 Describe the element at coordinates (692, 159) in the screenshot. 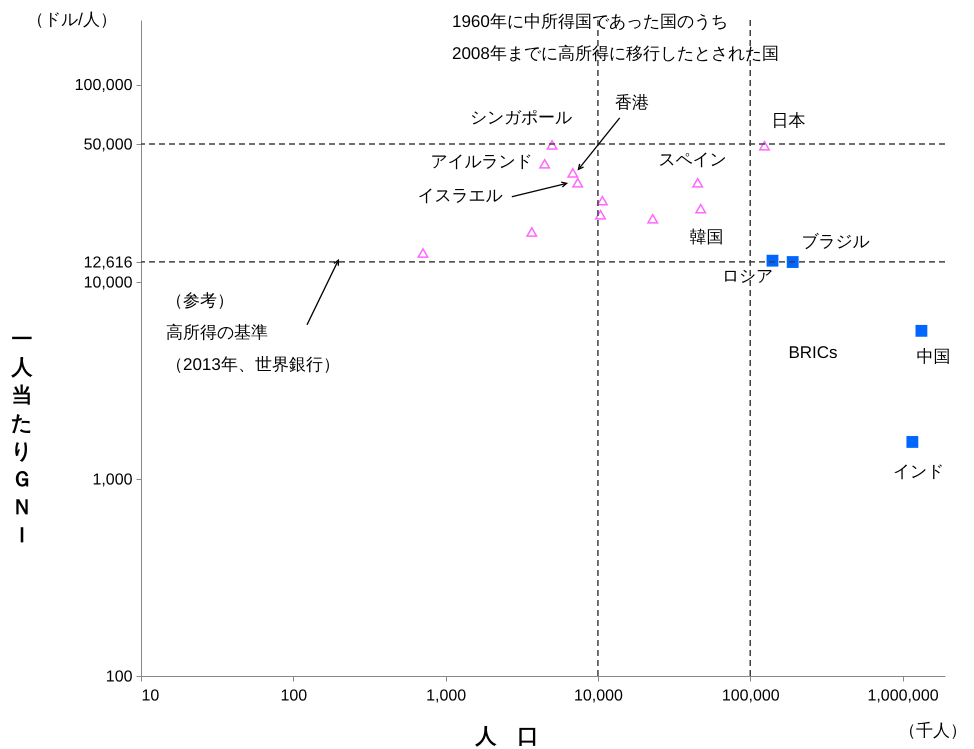

I see `annotation: スペイン` at that location.